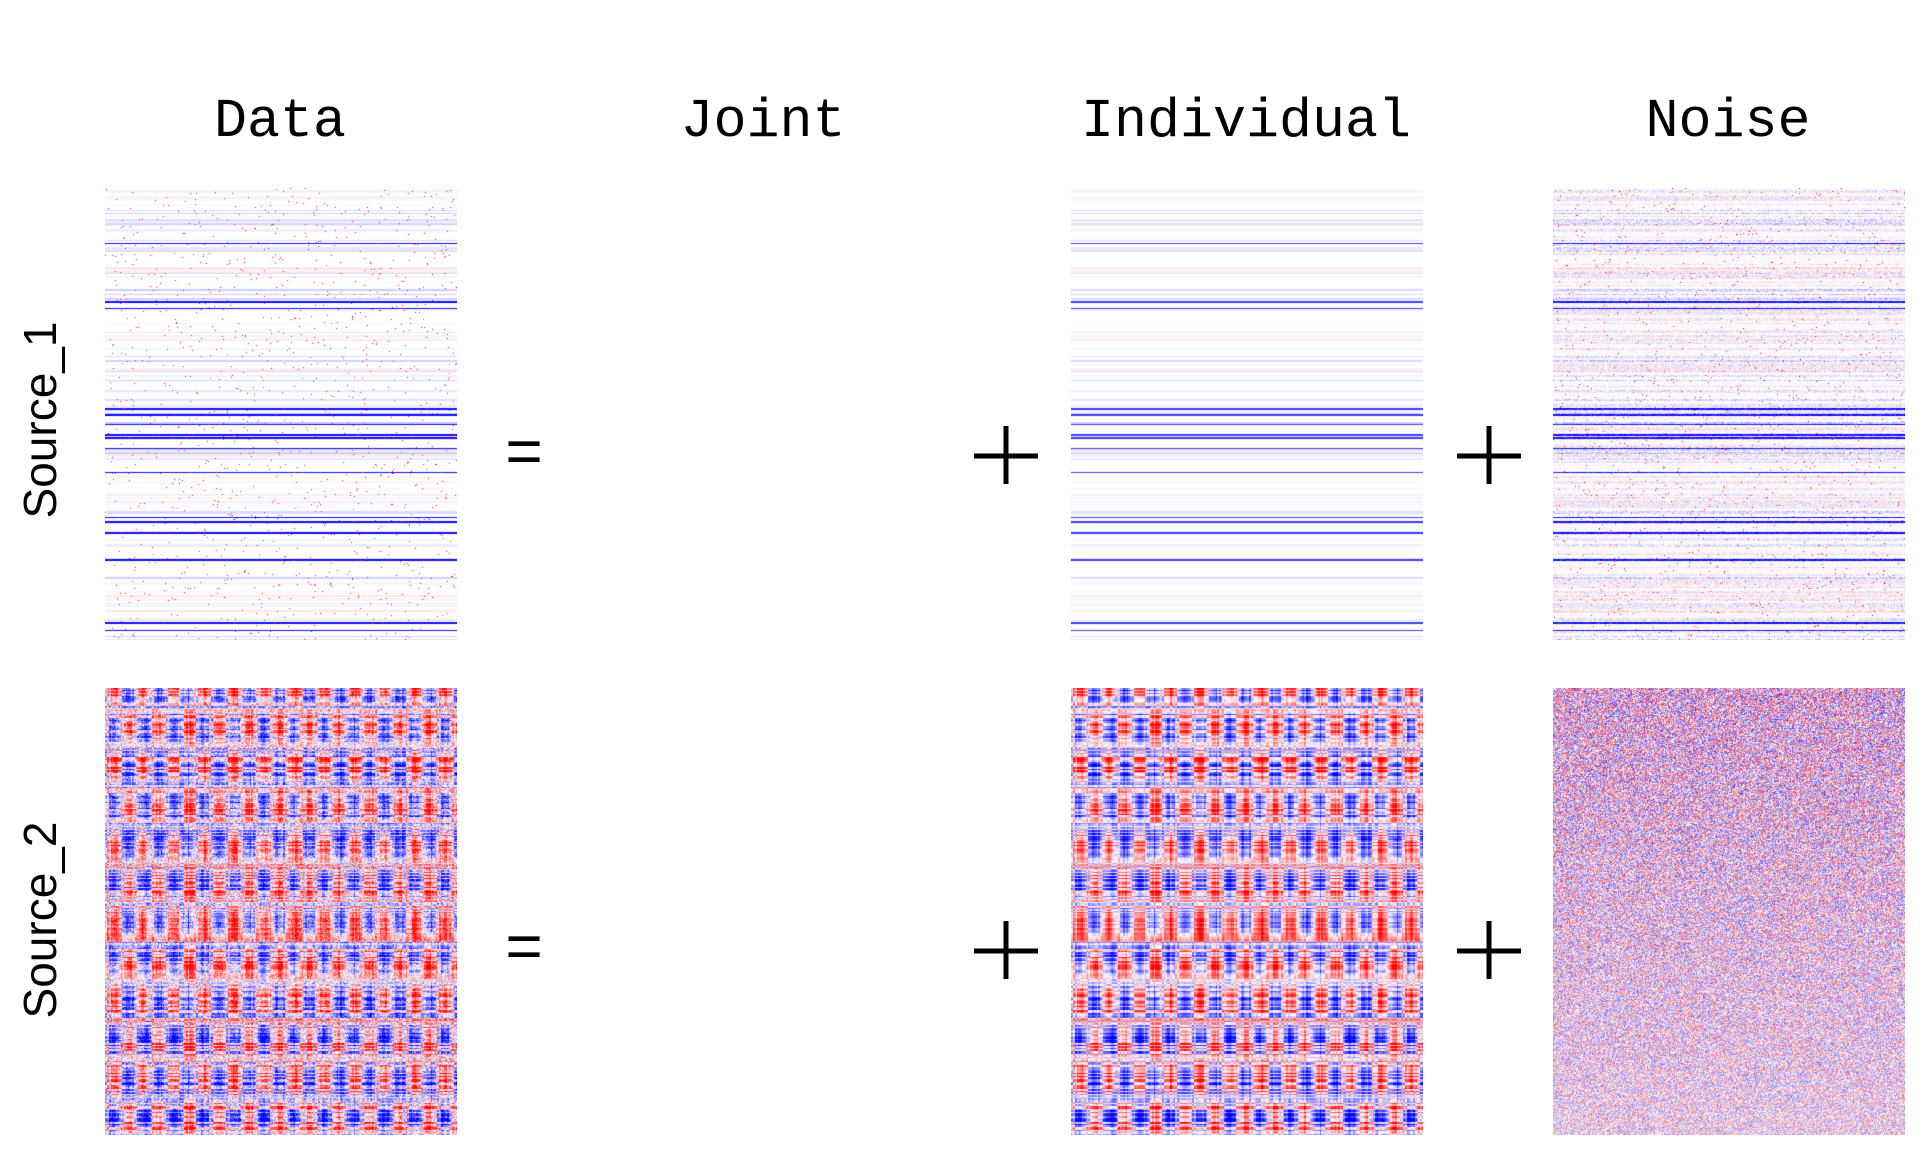 The image size is (1920, 1152). I want to click on heatmap-source-1-joint, so click(764, 414).